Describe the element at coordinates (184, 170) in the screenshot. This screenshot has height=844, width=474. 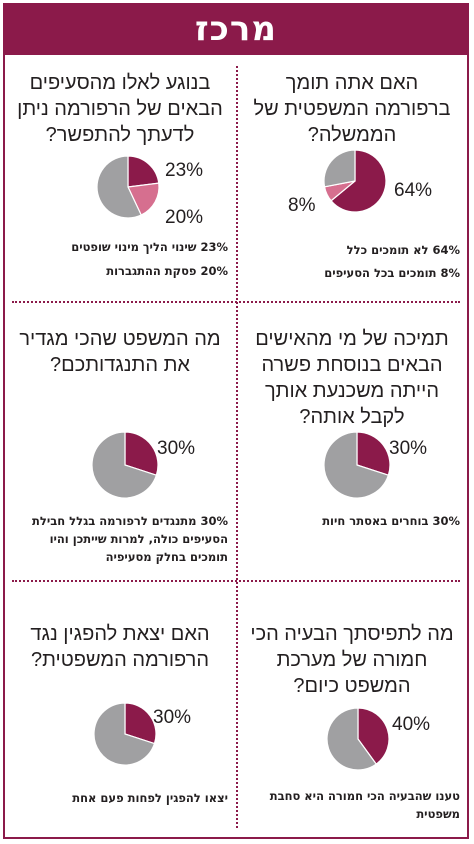
I see `pie-label: 23%` at that location.